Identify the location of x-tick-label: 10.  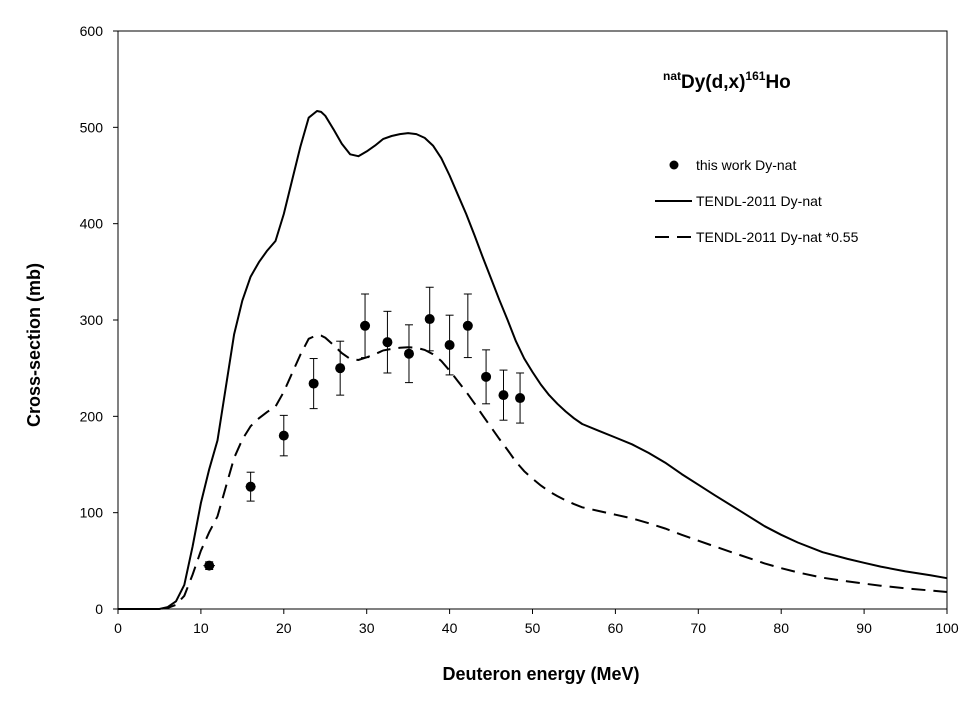
(201, 628).